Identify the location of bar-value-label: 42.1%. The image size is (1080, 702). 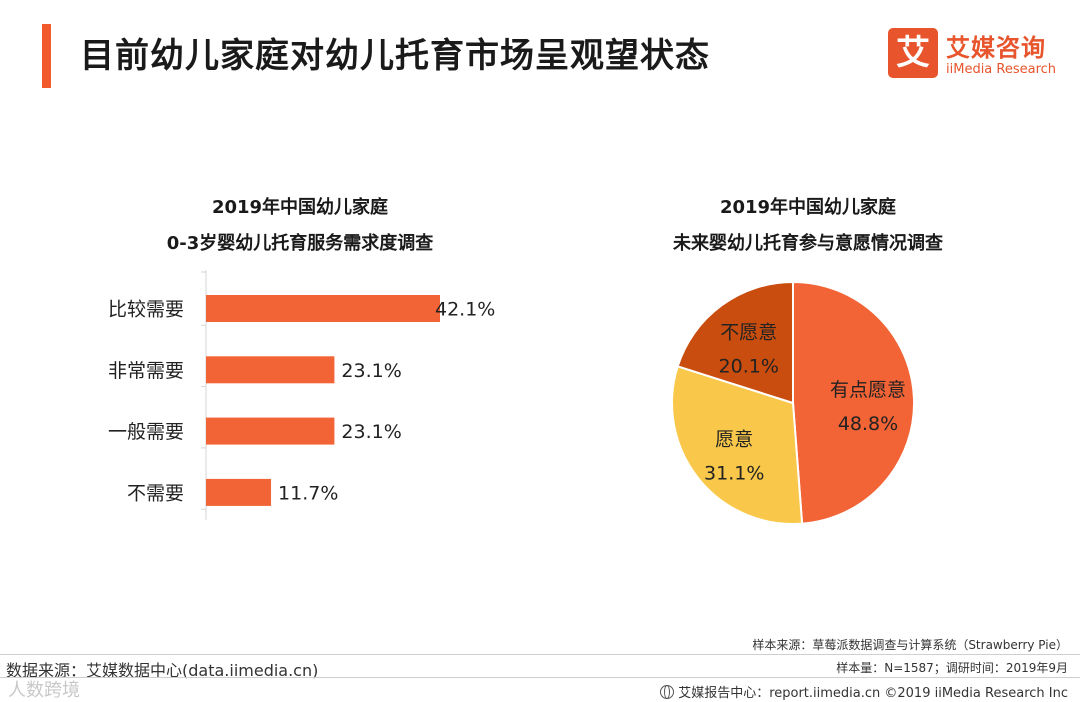
(465, 310).